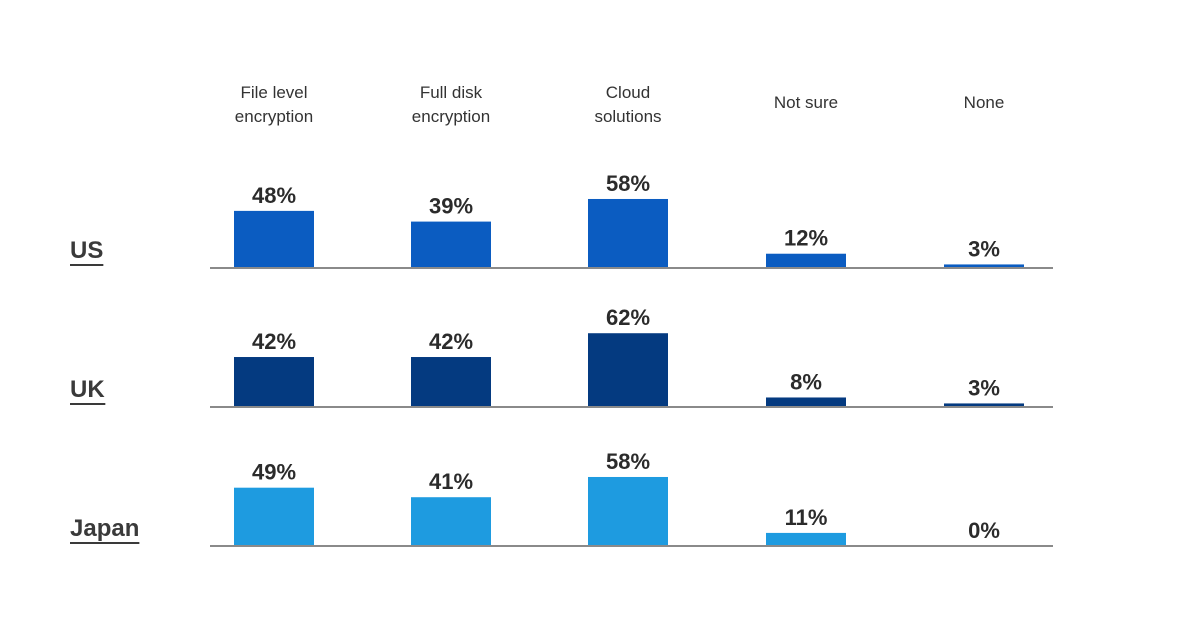  What do you see at coordinates (451, 92) in the screenshot?
I see `category-label-line: Full disk` at bounding box center [451, 92].